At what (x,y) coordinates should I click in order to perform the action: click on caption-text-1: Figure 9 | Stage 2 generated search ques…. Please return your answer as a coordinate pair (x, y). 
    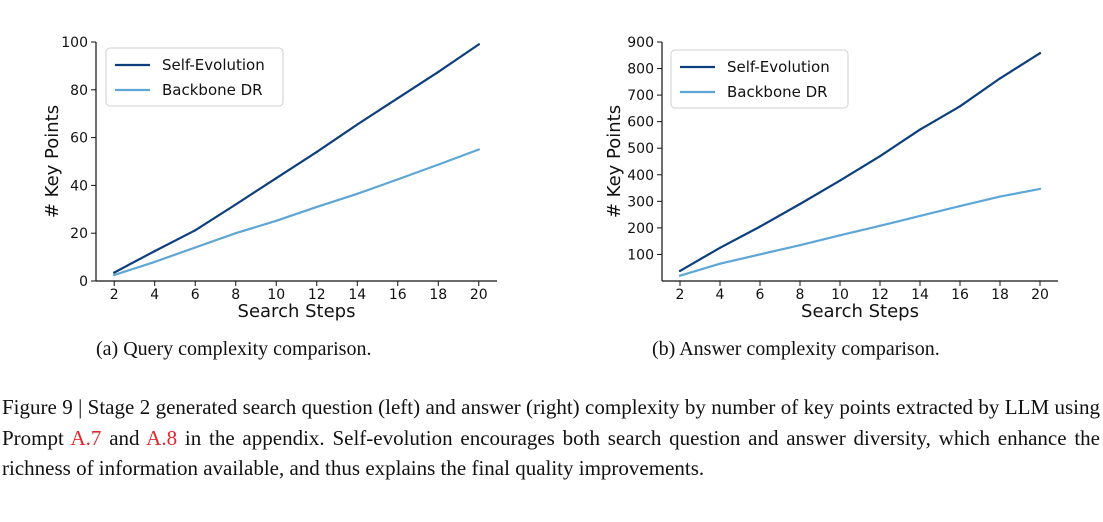
    Looking at the image, I should click on (551, 422).